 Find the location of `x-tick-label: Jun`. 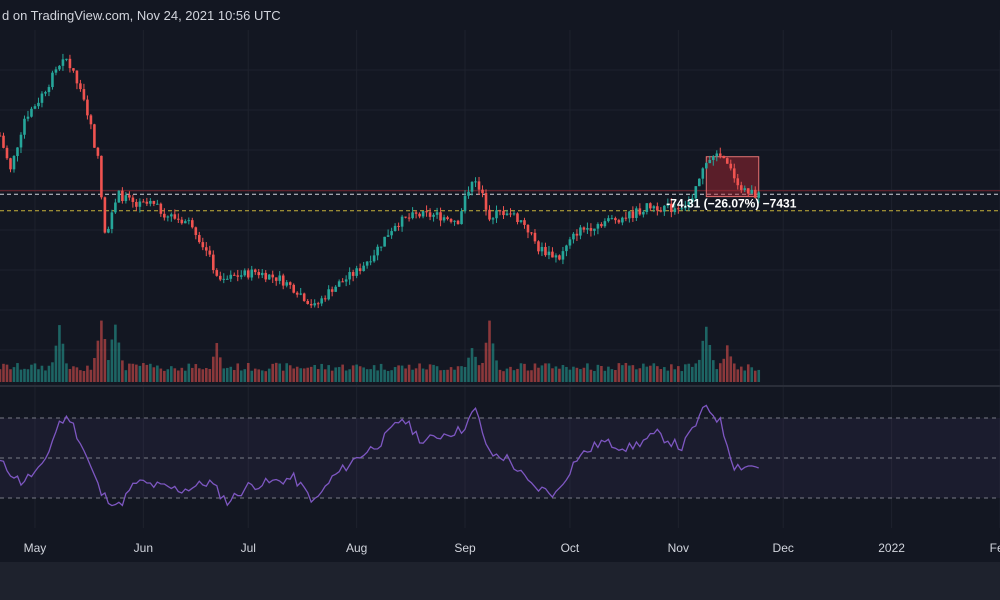

x-tick-label: Jun is located at coordinates (143, 548).